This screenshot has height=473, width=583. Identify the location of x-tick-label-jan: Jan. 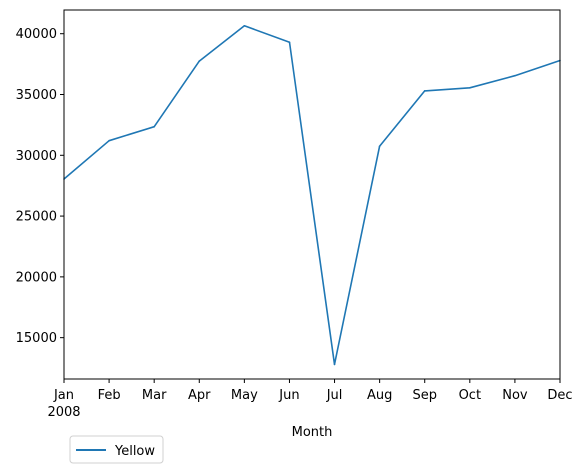
(63, 395).